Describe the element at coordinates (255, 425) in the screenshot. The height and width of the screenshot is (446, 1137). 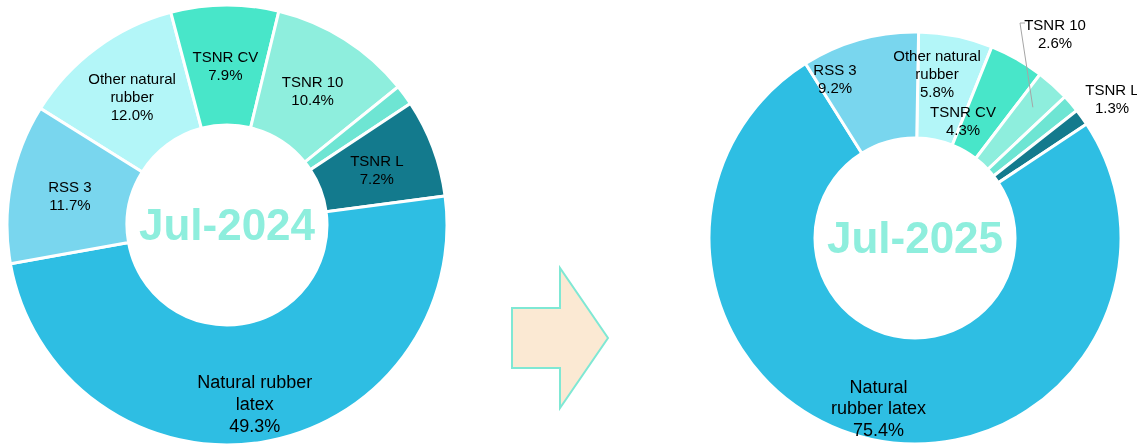
I see `data-label: 49.3%` at that location.